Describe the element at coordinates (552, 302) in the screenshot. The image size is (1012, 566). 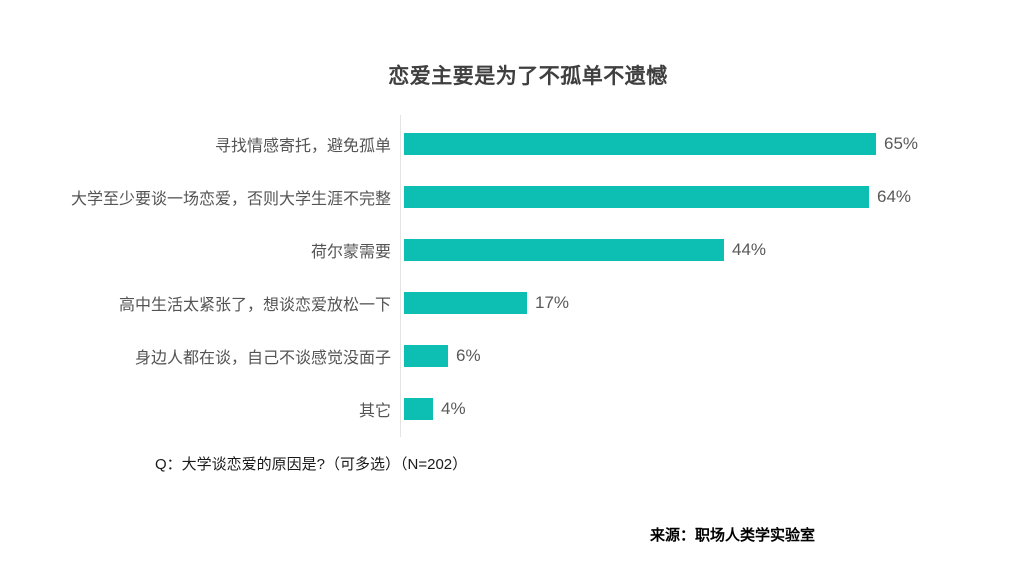
I see `value-label: 17%` at that location.